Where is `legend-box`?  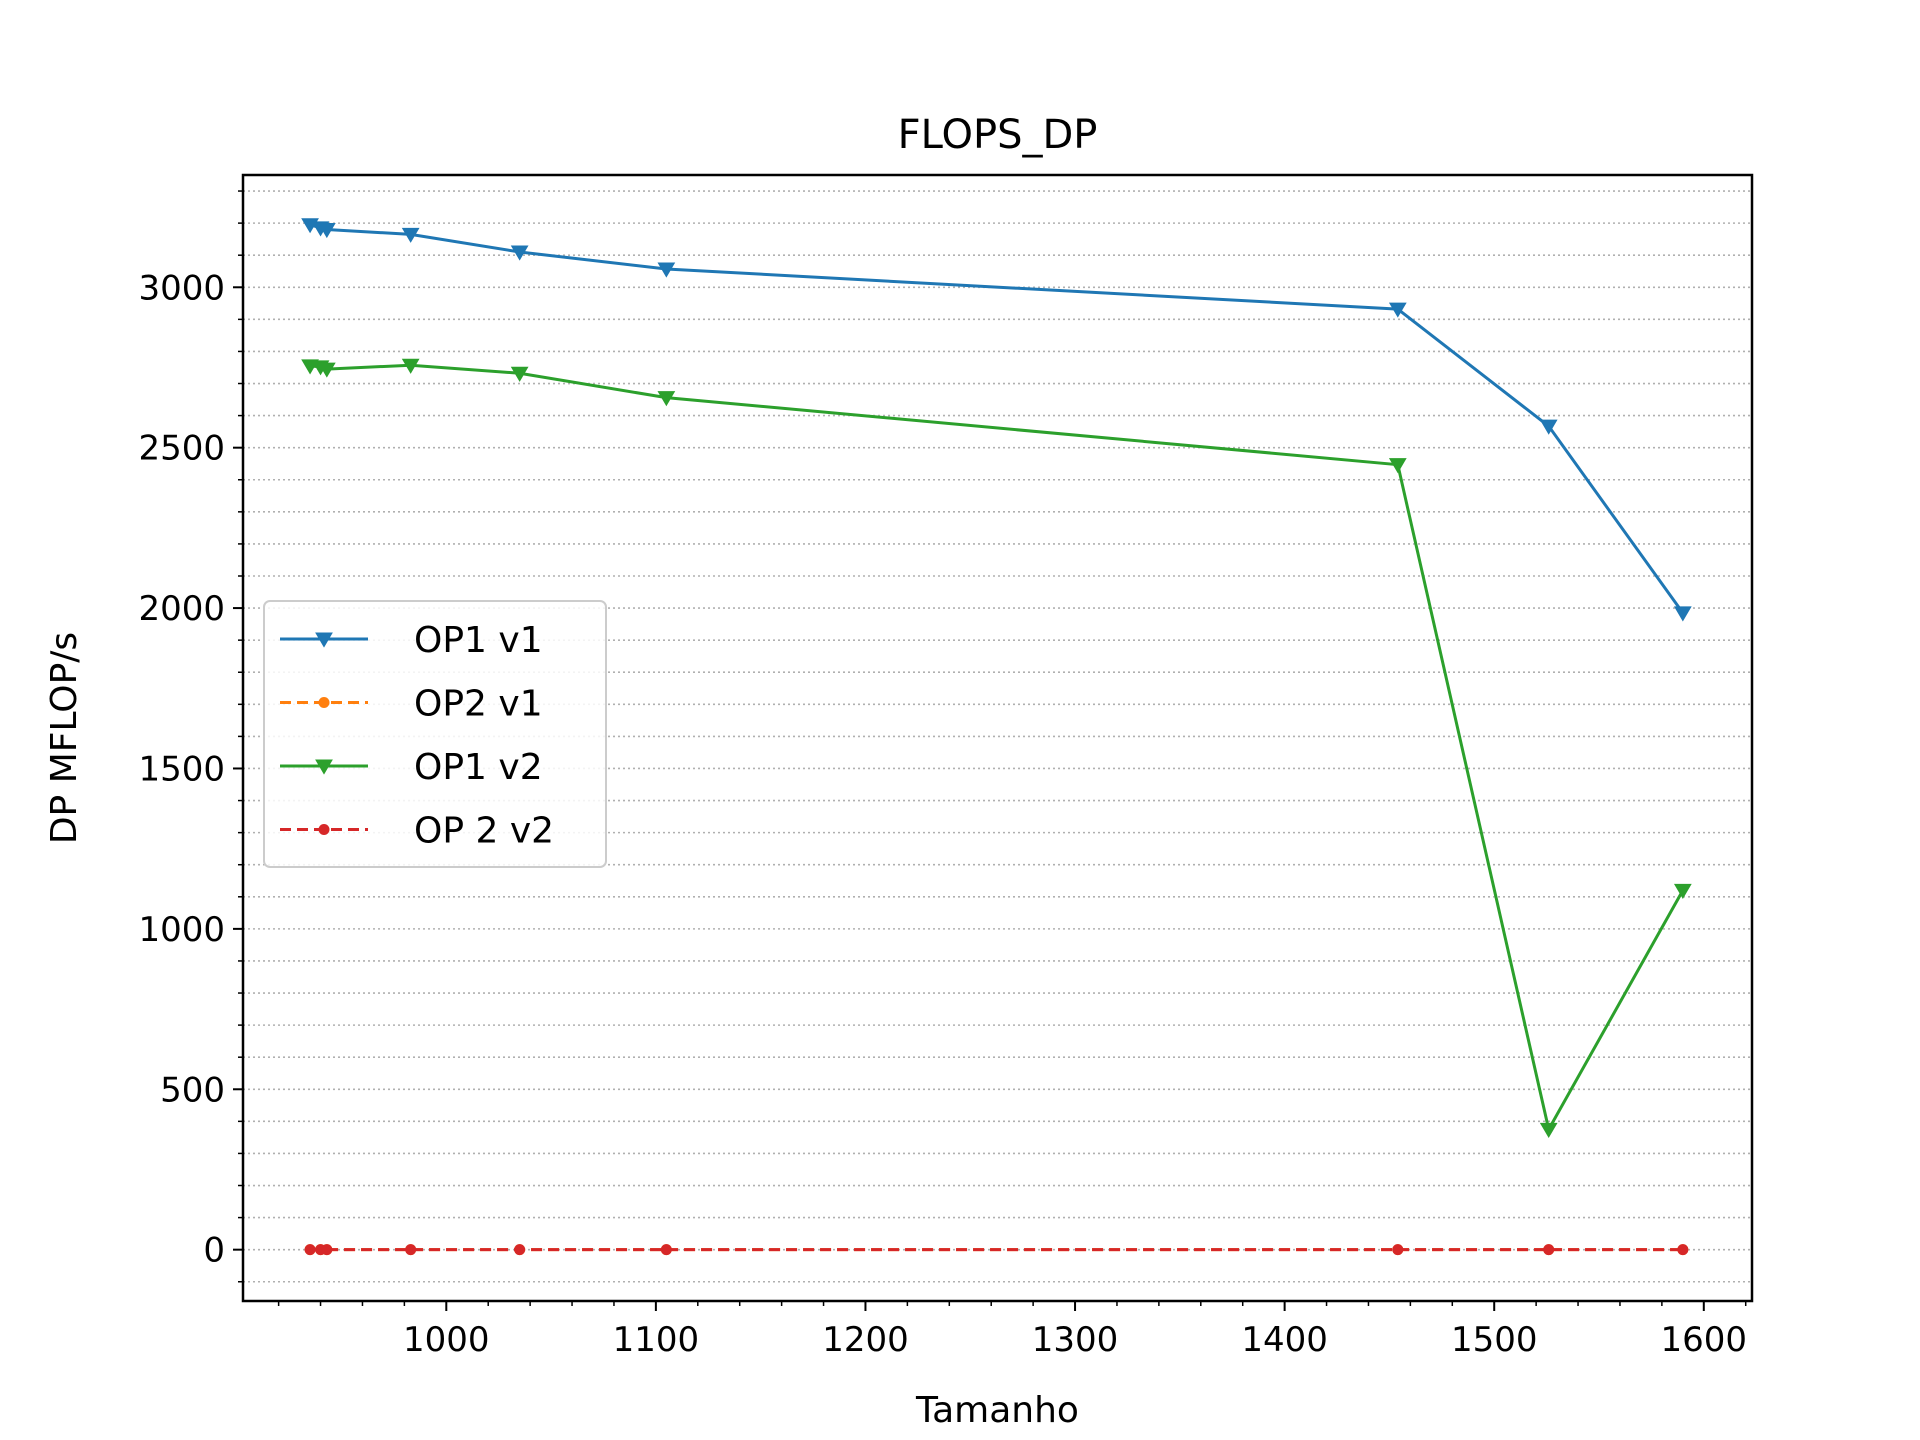 legend-box is located at coordinates (435, 734).